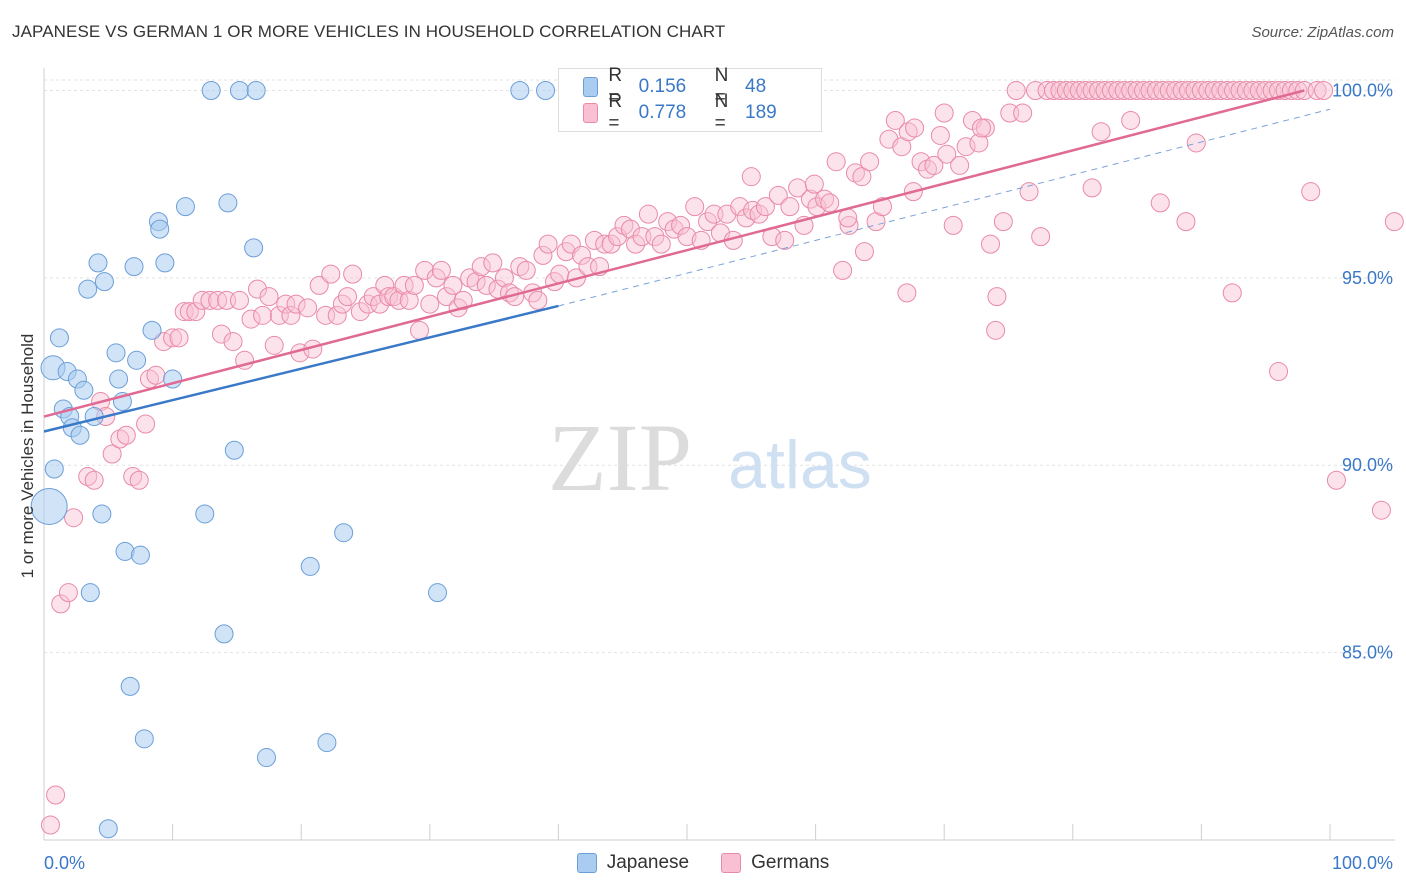 The height and width of the screenshot is (892, 1406). I want to click on y-tick-label: 90.0%, so click(1367, 465).